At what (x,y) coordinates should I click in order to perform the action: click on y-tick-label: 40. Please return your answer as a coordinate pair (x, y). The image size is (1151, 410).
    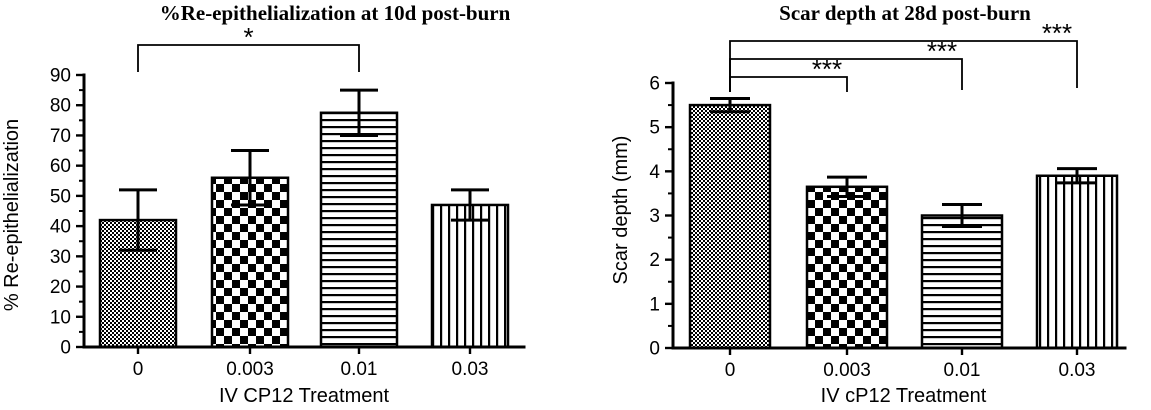
    Looking at the image, I should click on (60, 227).